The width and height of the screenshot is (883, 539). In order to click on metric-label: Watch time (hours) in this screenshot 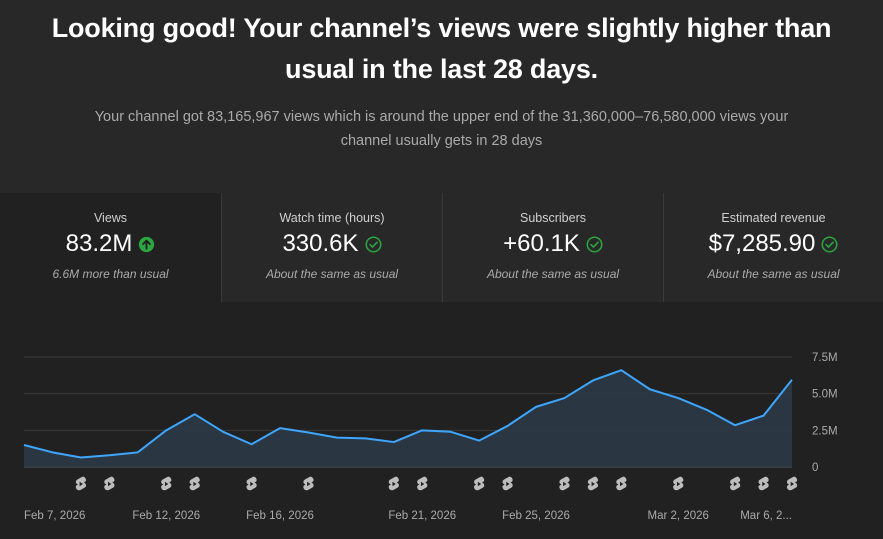, I will do `click(332, 218)`.